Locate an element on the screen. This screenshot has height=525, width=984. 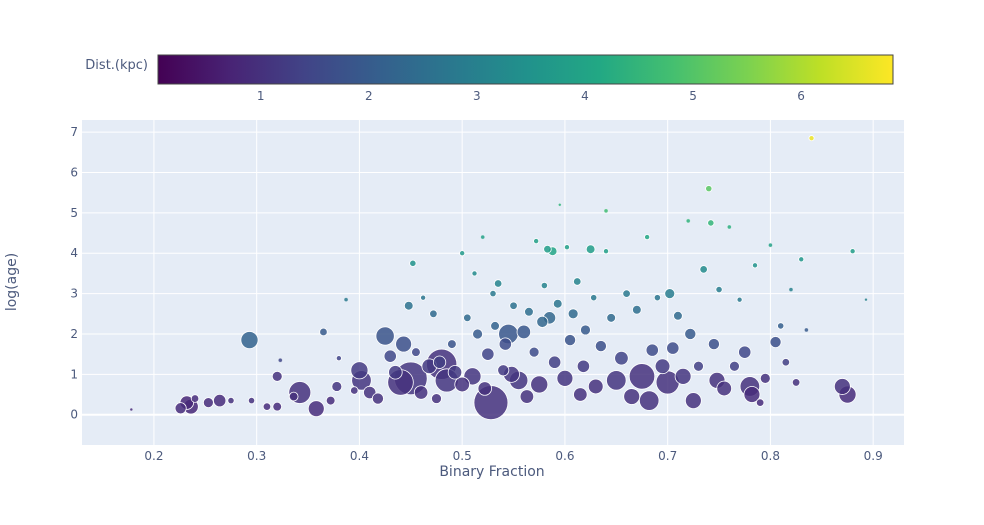
y-tick-label: 0 is located at coordinates (74, 415).